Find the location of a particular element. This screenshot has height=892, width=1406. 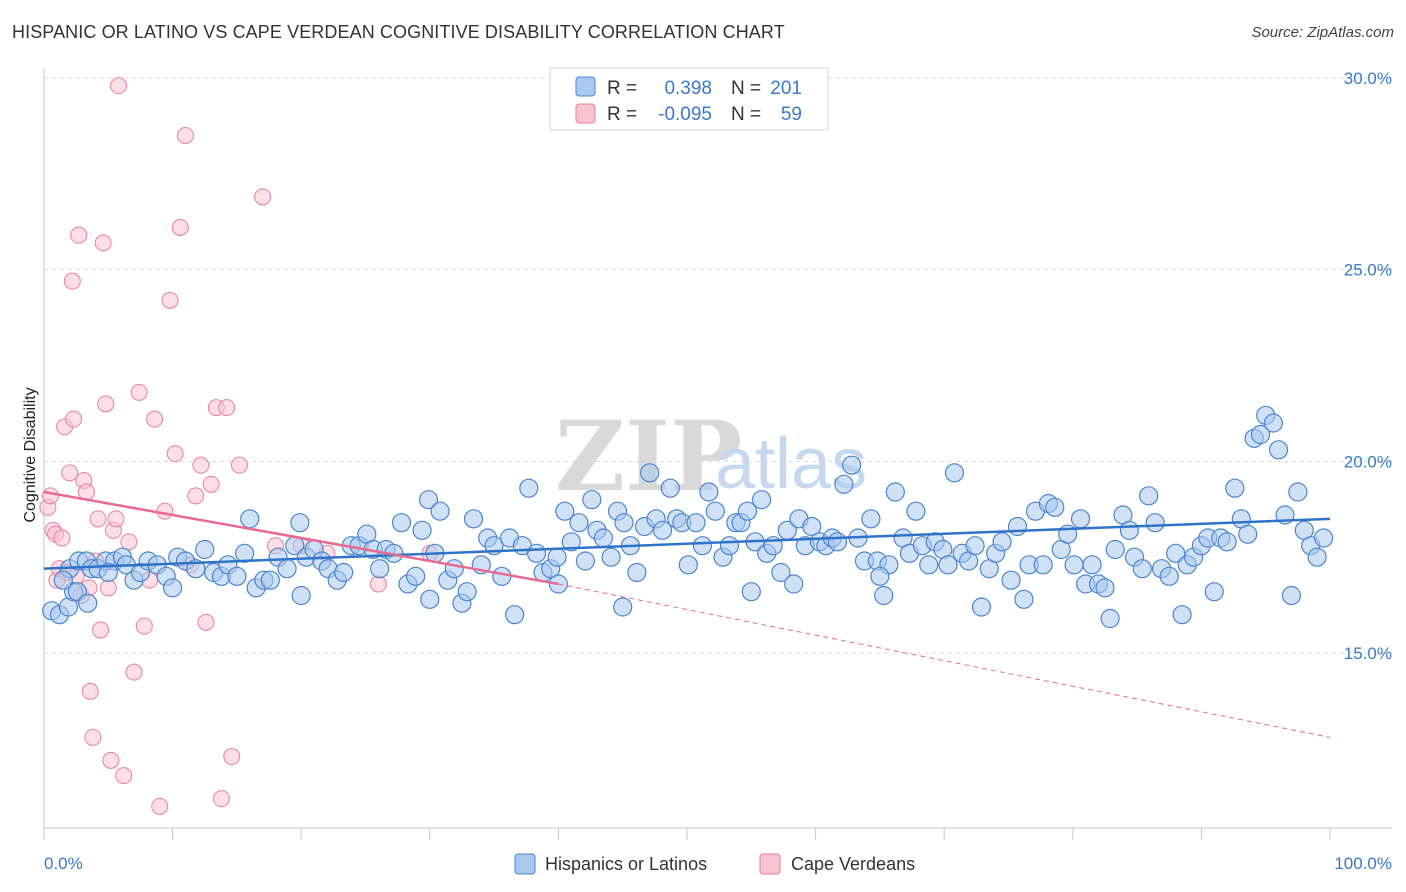

y-tick-labels: 15.0% 20.0% 25.0% 30.0% is located at coordinates (1368, 366).